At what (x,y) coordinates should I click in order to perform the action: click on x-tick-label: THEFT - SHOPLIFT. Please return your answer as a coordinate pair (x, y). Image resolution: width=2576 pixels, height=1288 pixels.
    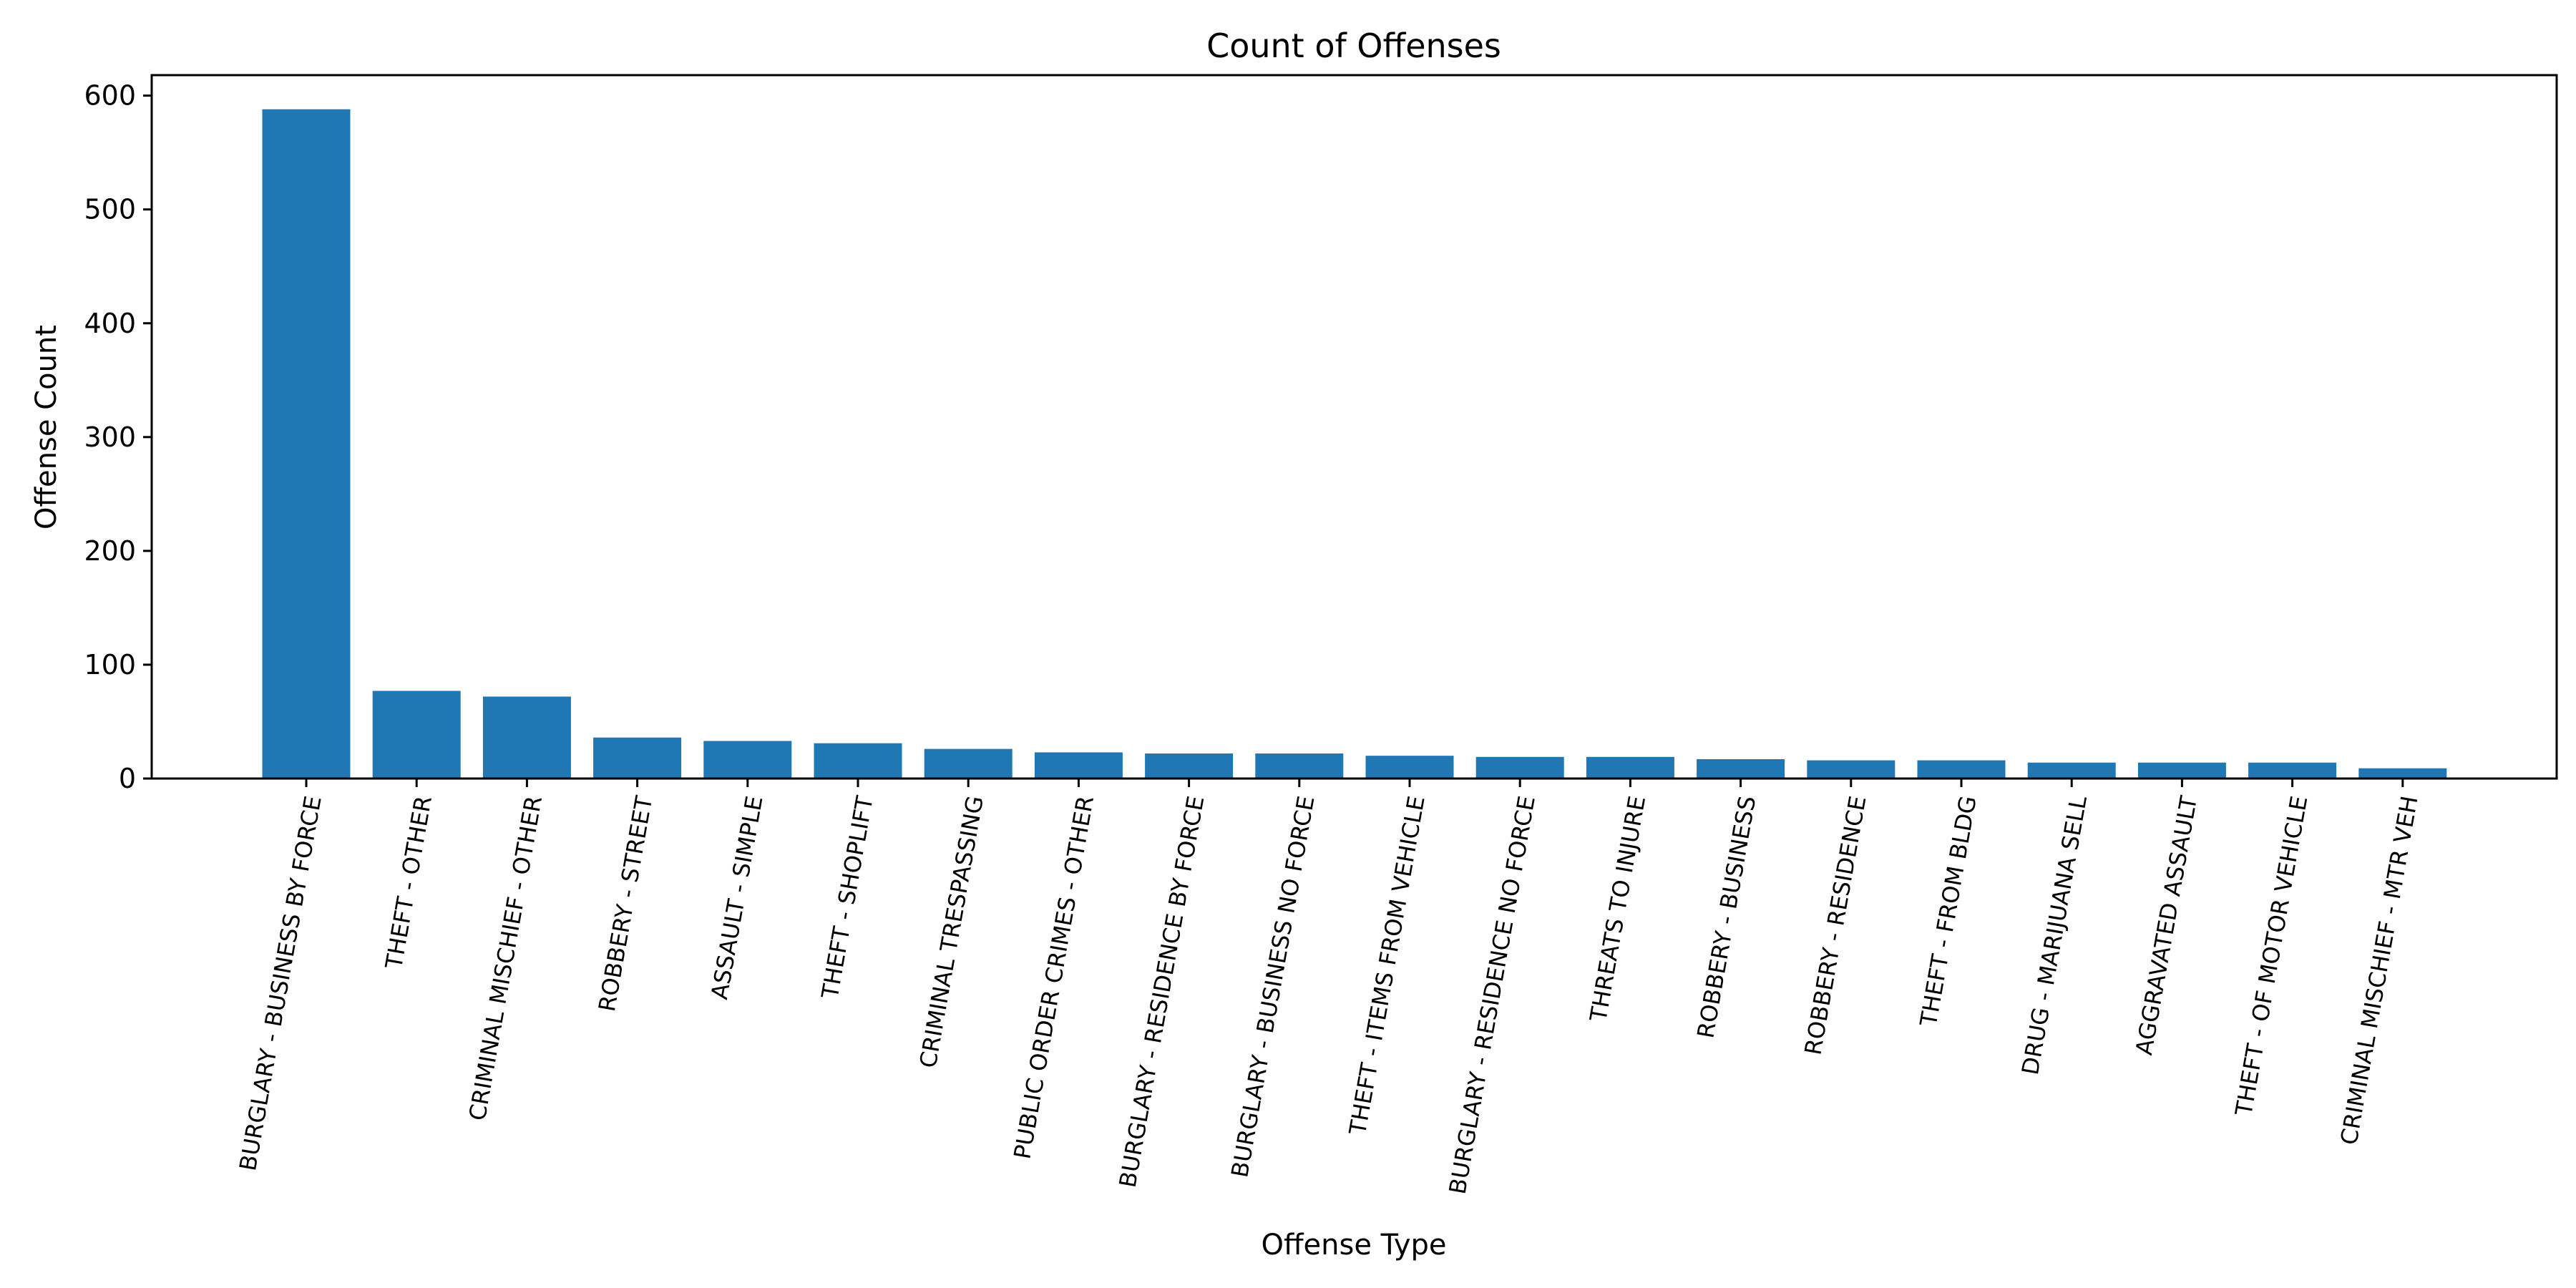
    Looking at the image, I should click on (847, 897).